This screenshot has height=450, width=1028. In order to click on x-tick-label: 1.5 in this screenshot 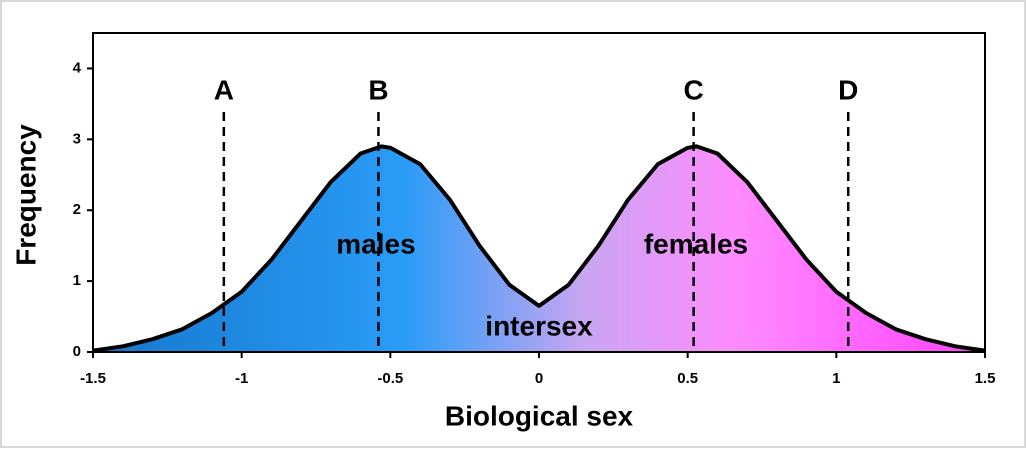, I will do `click(985, 378)`.